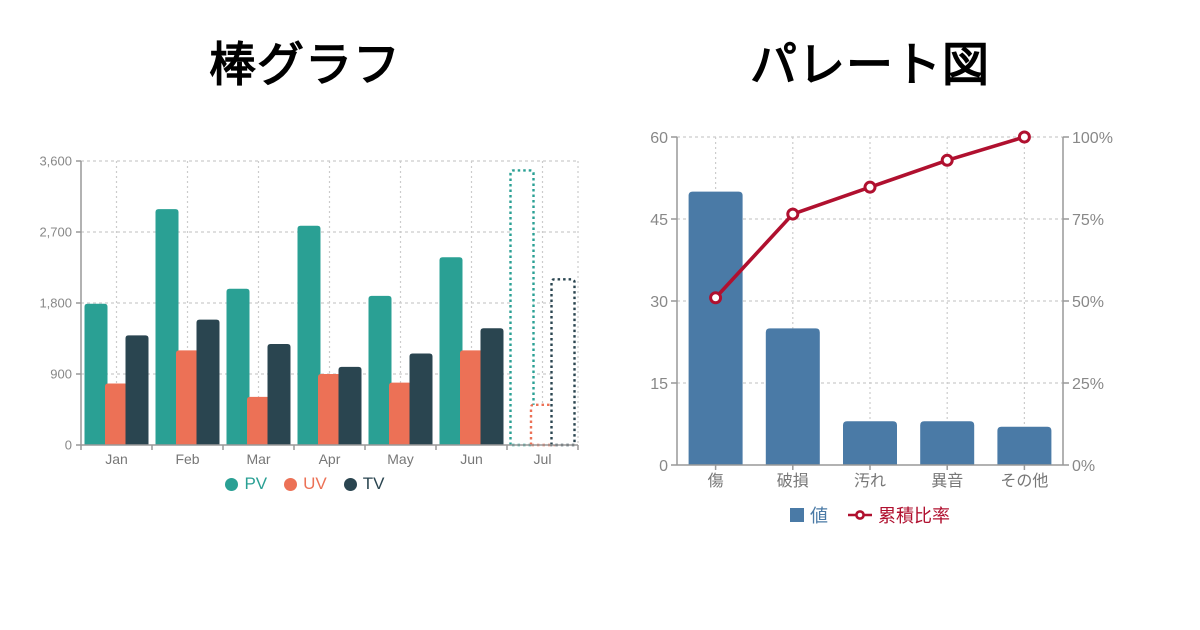 The width and height of the screenshot is (1200, 630). Describe the element at coordinates (1024, 481) in the screenshot. I see `svg-text: その他` at that location.